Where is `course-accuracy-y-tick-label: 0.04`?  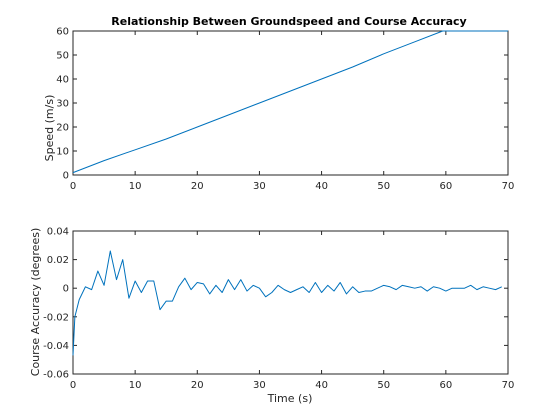 course-accuracy-y-tick-label: 0.04 is located at coordinates (58, 232).